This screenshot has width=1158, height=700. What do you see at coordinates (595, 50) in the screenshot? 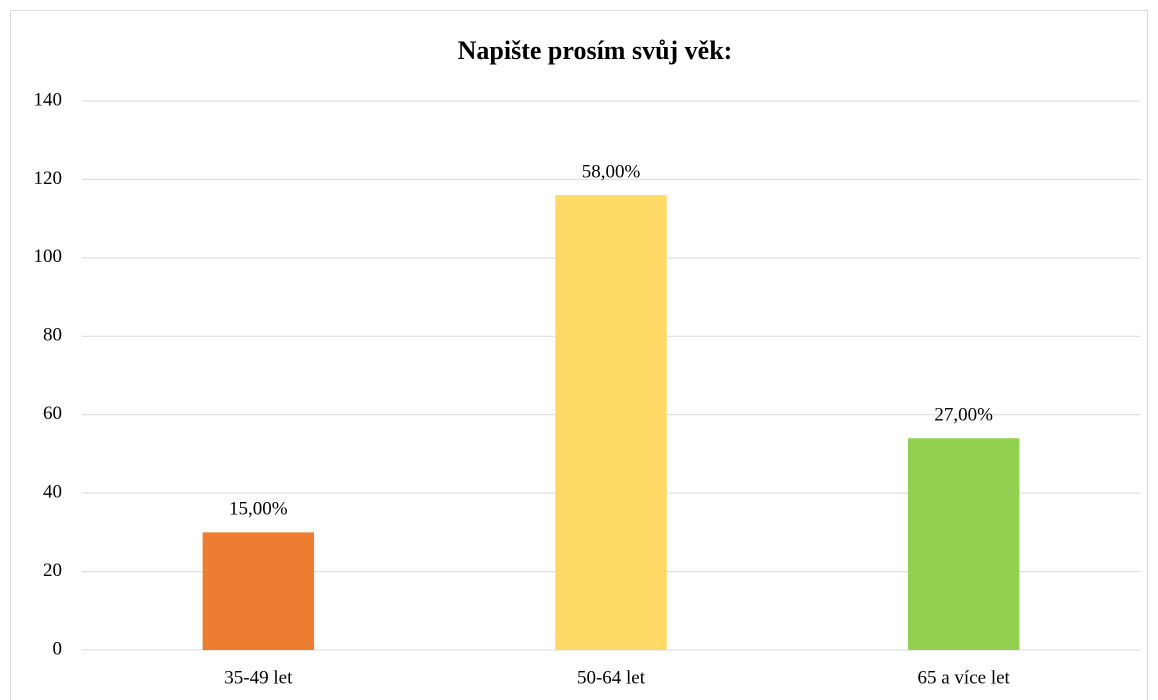
I see `chart-title: Napište prosím svůj věk:` at bounding box center [595, 50].